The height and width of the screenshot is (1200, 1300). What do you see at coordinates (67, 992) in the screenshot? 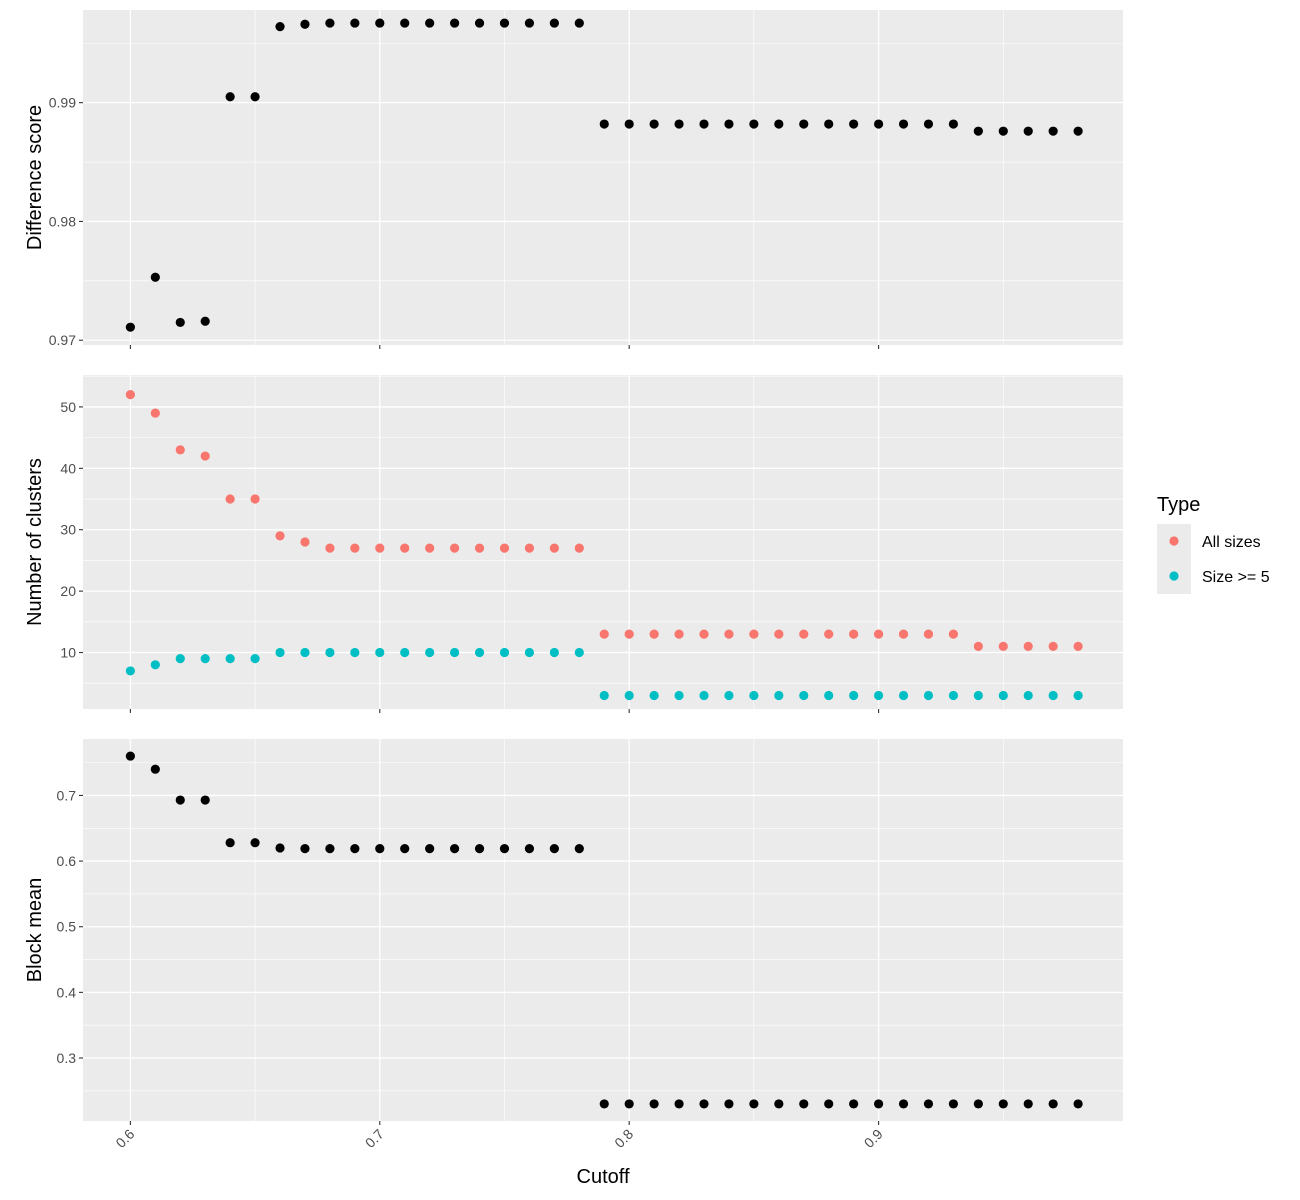
I see `y-tick-label: 0.4` at bounding box center [67, 992].